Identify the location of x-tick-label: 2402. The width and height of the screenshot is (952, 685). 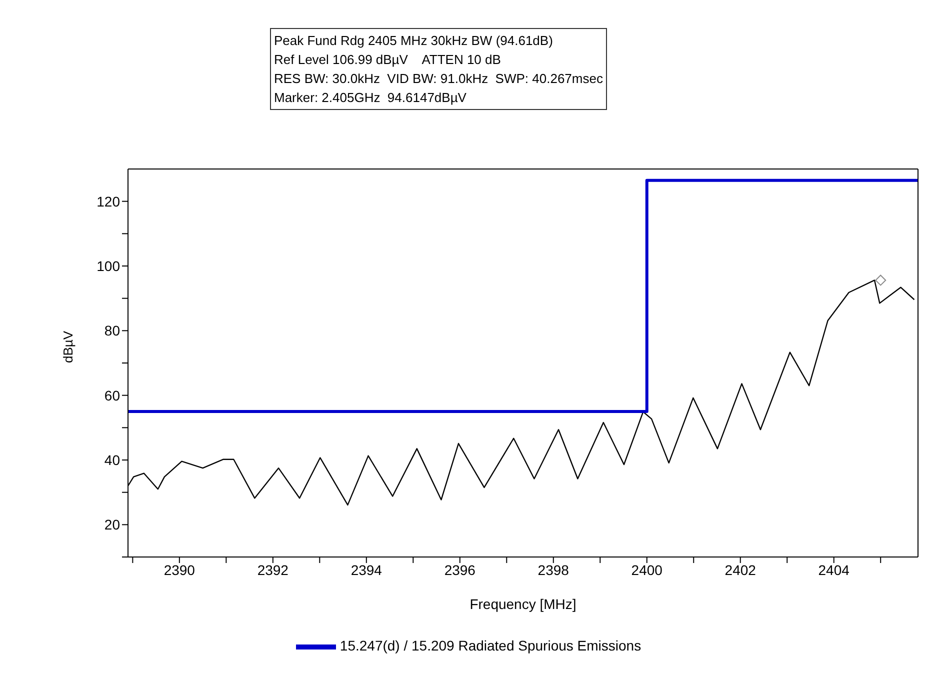
(740, 570).